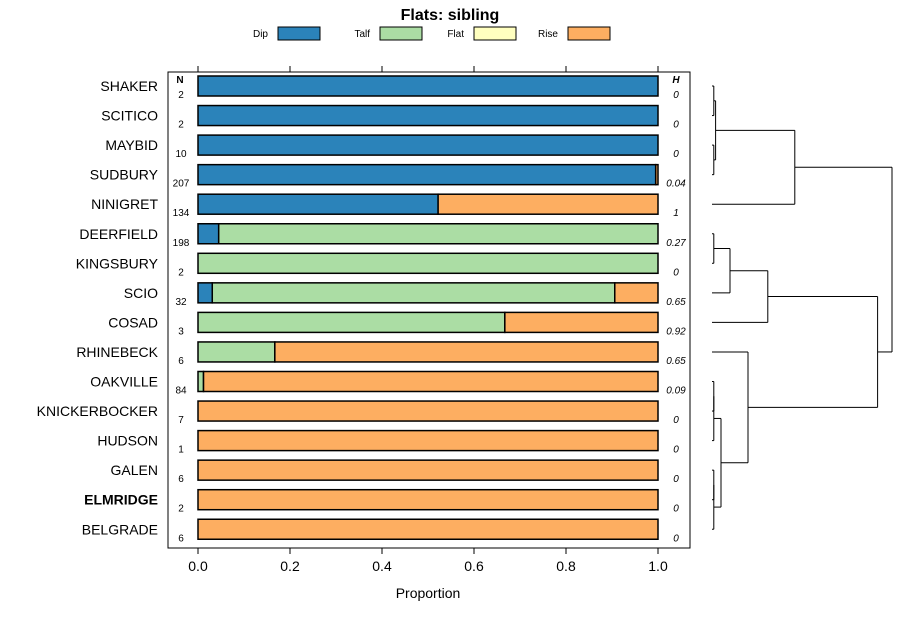 The height and width of the screenshot is (620, 900). Describe the element at coordinates (134, 470) in the screenshot. I see `row-label: GALEN` at that location.